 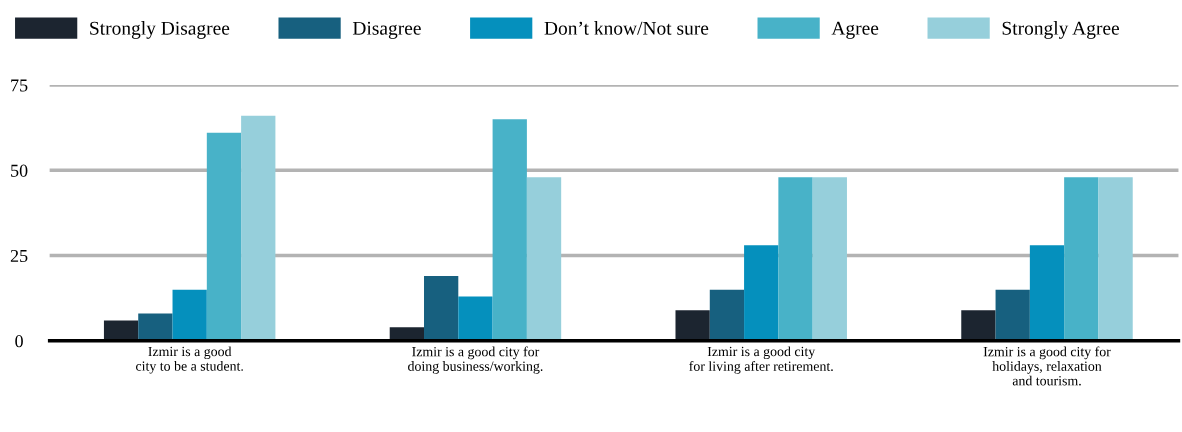 What do you see at coordinates (386, 30) in the screenshot?
I see `legend-label: Disagree` at bounding box center [386, 30].